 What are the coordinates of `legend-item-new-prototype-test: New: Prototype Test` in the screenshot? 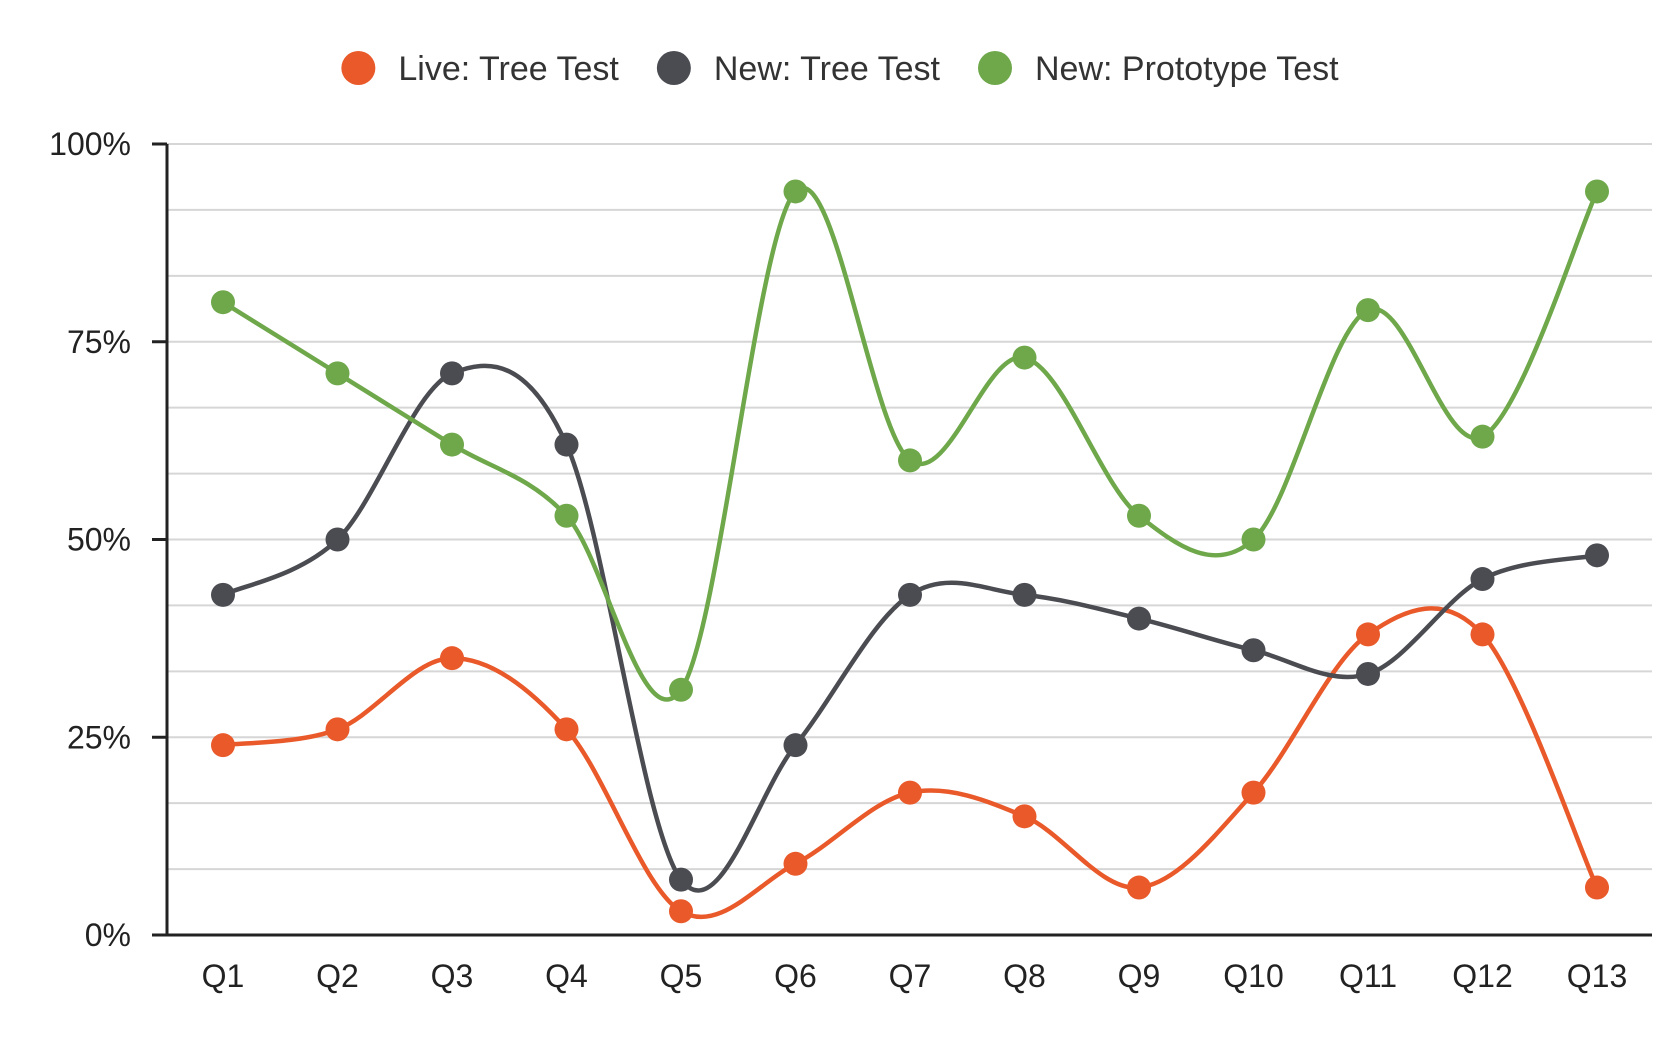 It's located at (1158, 69).